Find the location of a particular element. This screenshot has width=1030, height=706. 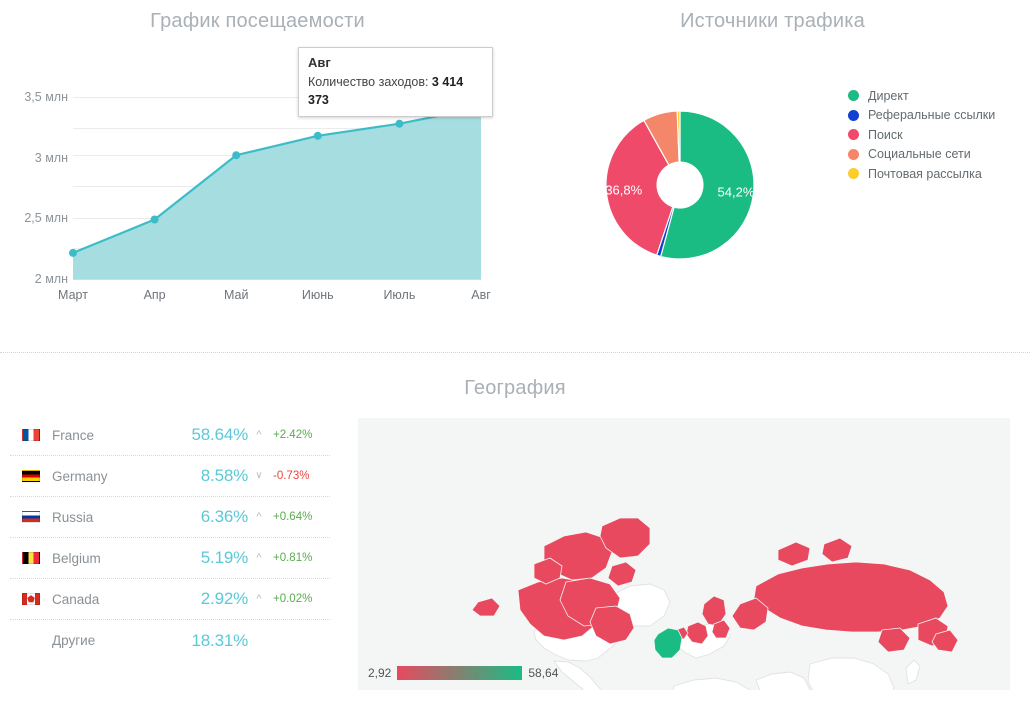

legend-item-1: Реферальные ссылки is located at coordinates (921, 116).